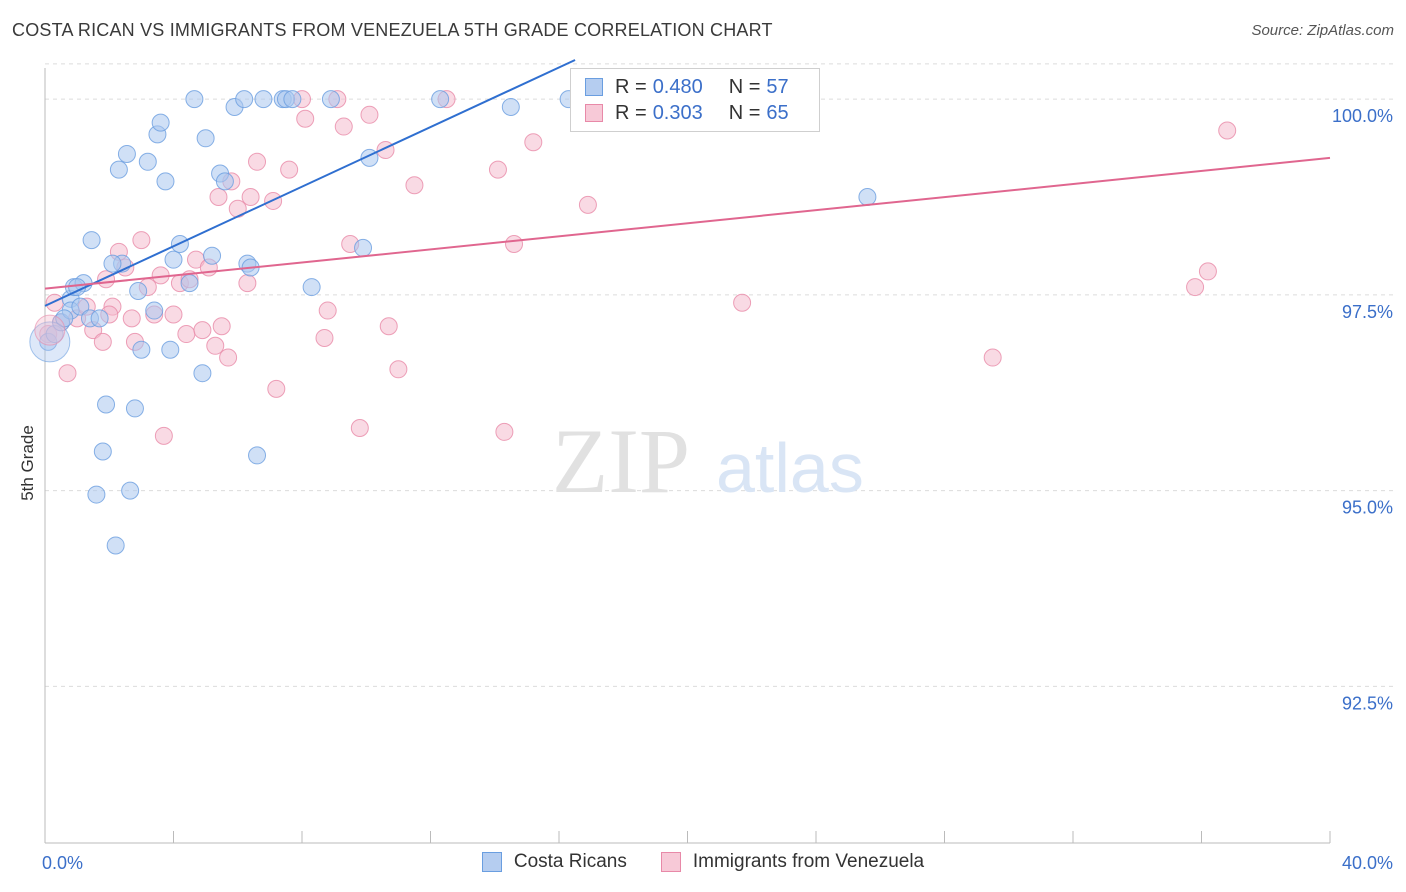 The image size is (1406, 892). I want to click on y-tick-label: 97.5%, so click(1367, 312).